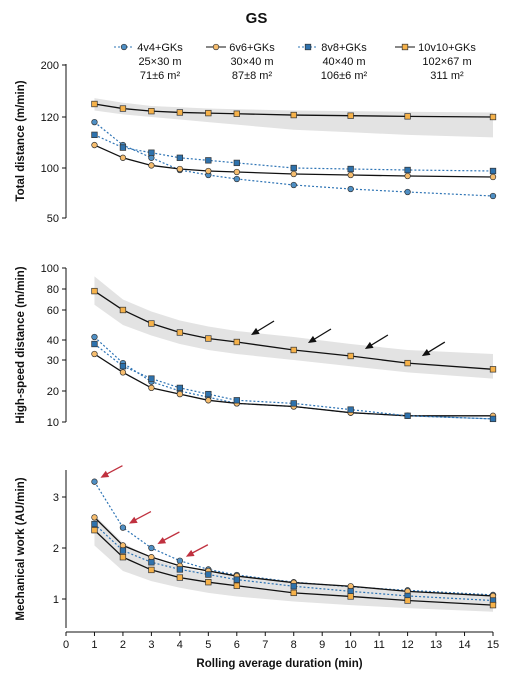 This screenshot has width=513, height=681. Describe the element at coordinates (236, 400) in the screenshot. I see `point-8v8+GKs-6` at that location.